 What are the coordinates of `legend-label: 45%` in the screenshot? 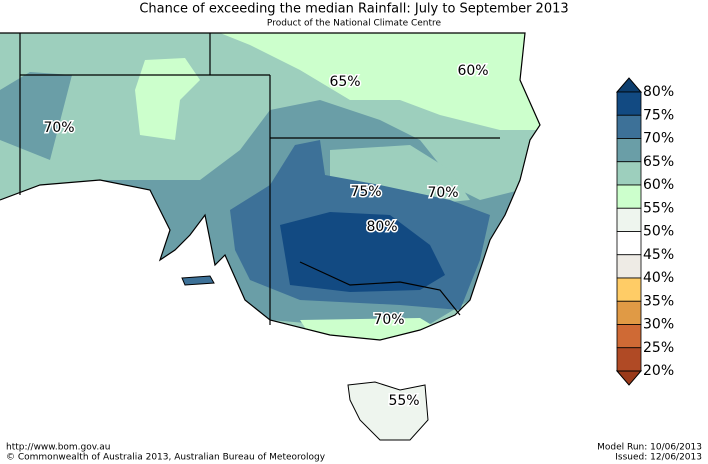 It's located at (658, 255).